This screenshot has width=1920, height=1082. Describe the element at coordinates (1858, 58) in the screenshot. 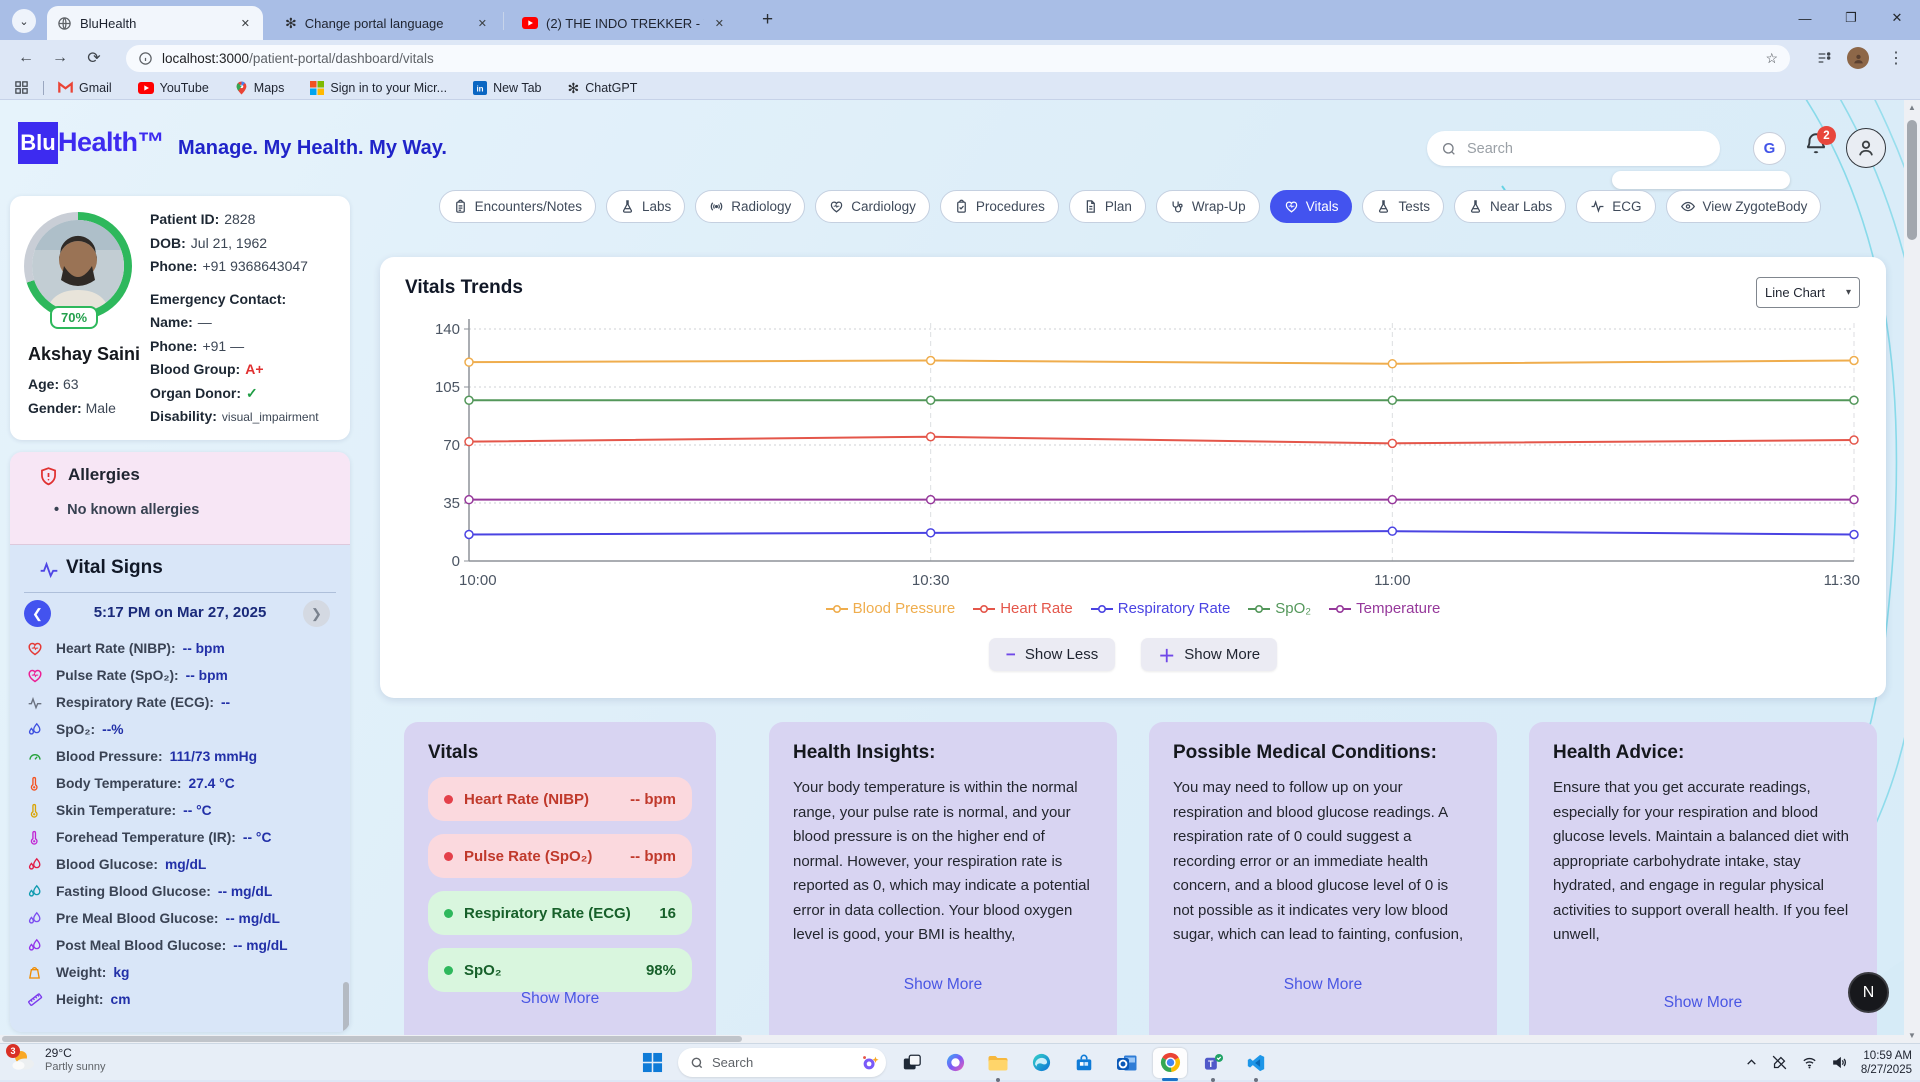

I see `browser-profile-avatar` at that location.